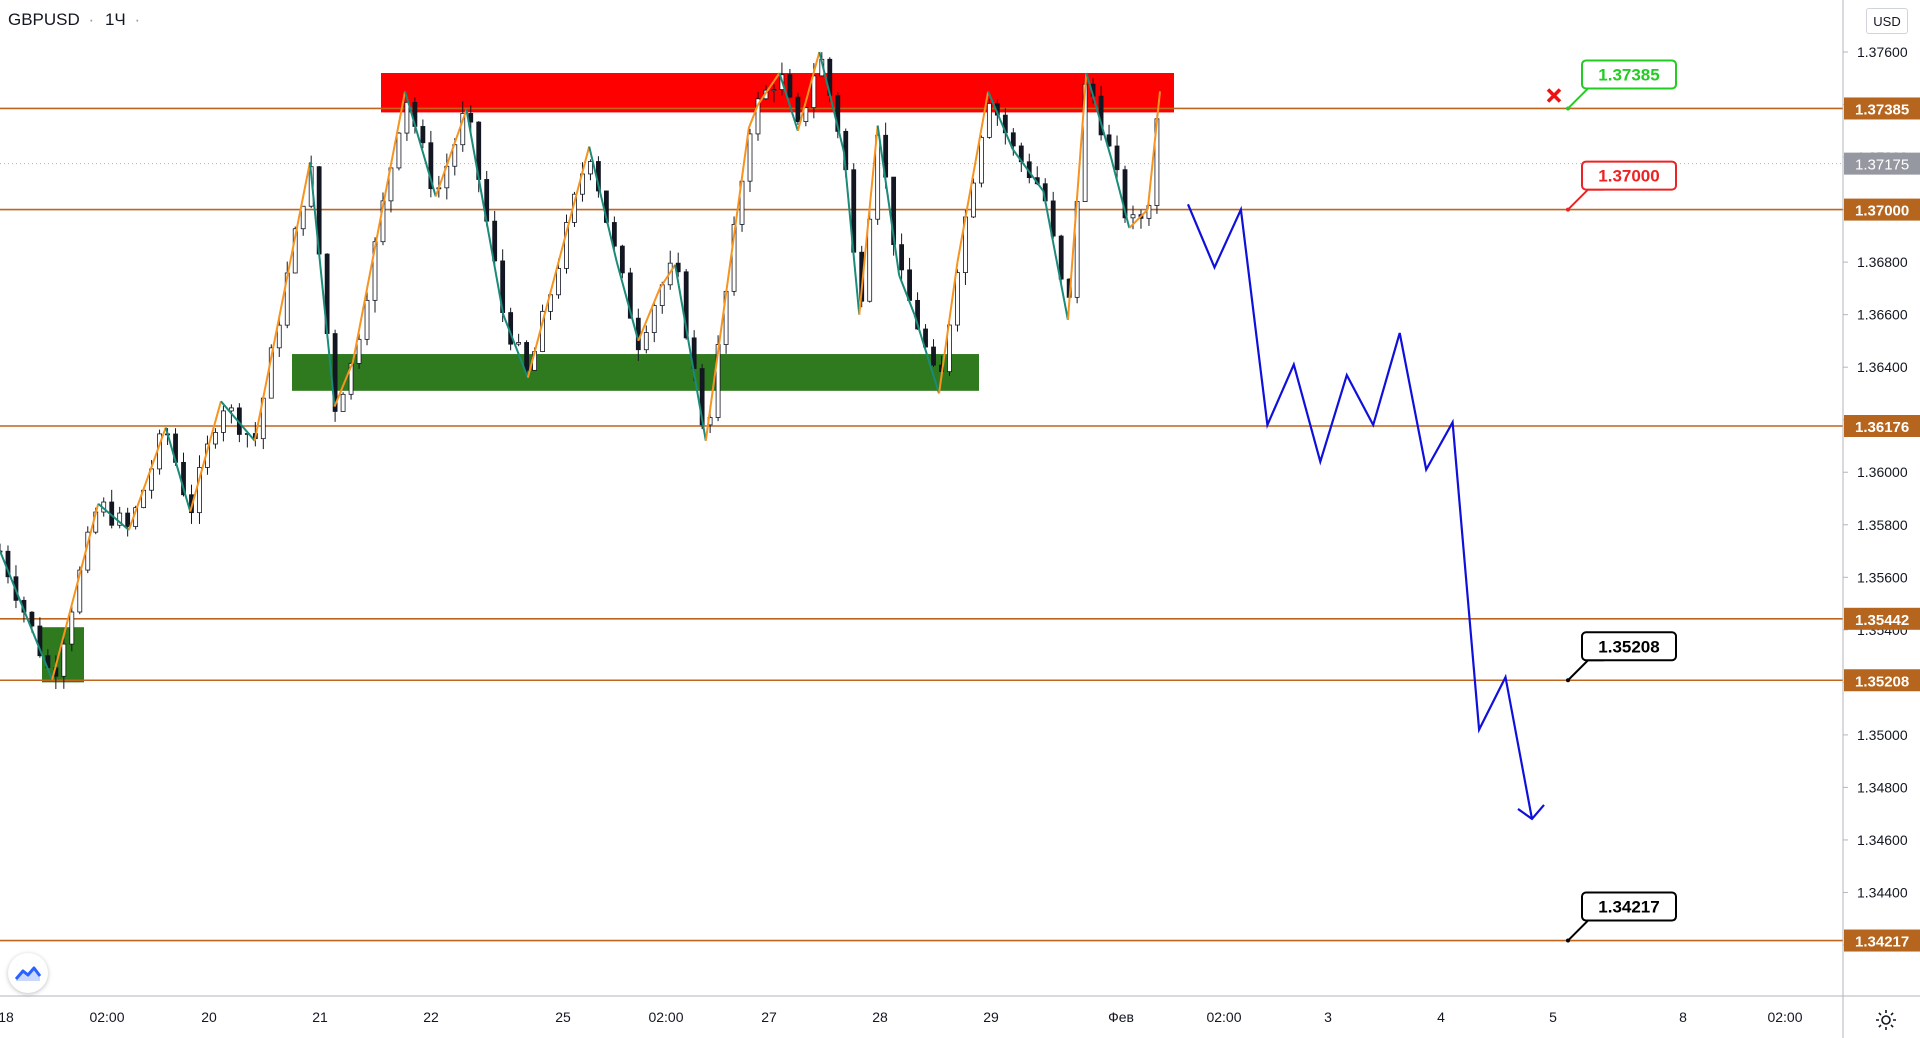 Image resolution: width=1920 pixels, height=1038 pixels. What do you see at coordinates (1882, 262) in the screenshot?
I see `price-tick-label: 1.36800` at bounding box center [1882, 262].